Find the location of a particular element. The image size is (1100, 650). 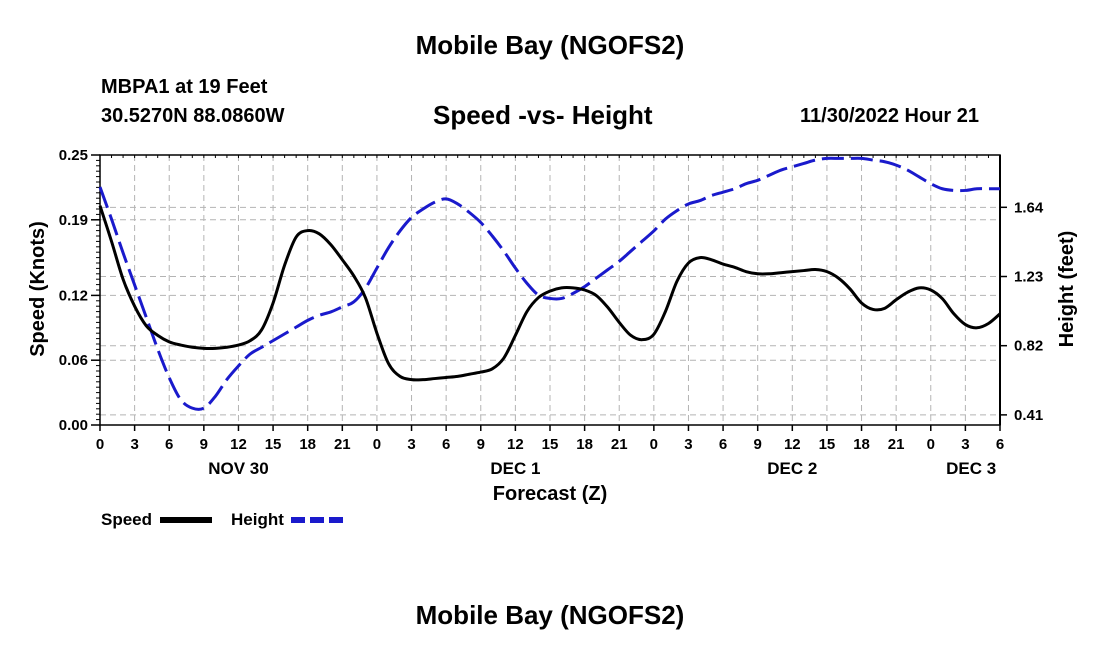

chart-title: Speed -vs- Height is located at coordinates (543, 115).